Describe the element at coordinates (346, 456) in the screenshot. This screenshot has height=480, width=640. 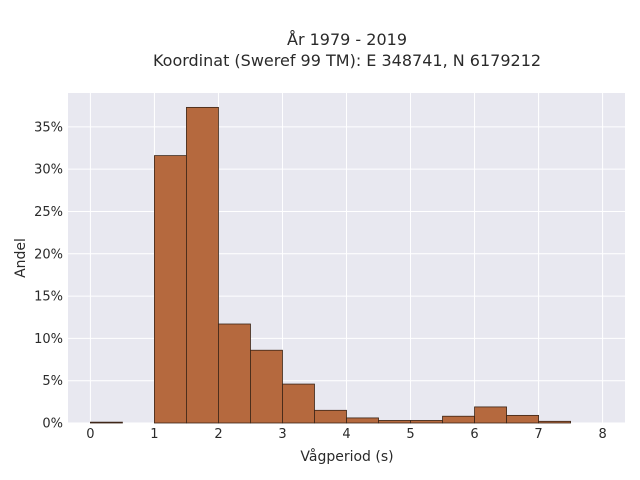
I see `x-axis-label: Vågperiod (s)` at that location.